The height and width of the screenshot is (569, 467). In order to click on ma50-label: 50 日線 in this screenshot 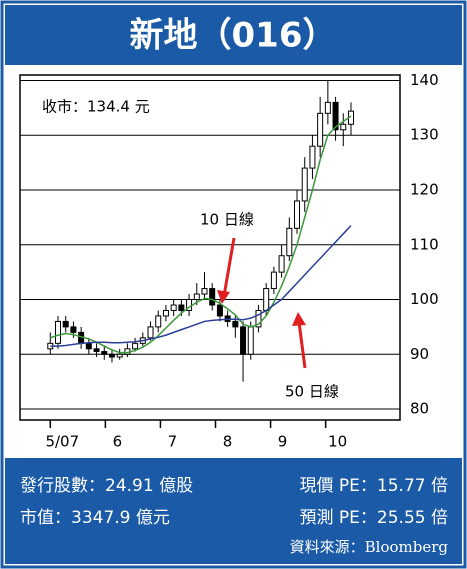, I will do `click(312, 392)`.